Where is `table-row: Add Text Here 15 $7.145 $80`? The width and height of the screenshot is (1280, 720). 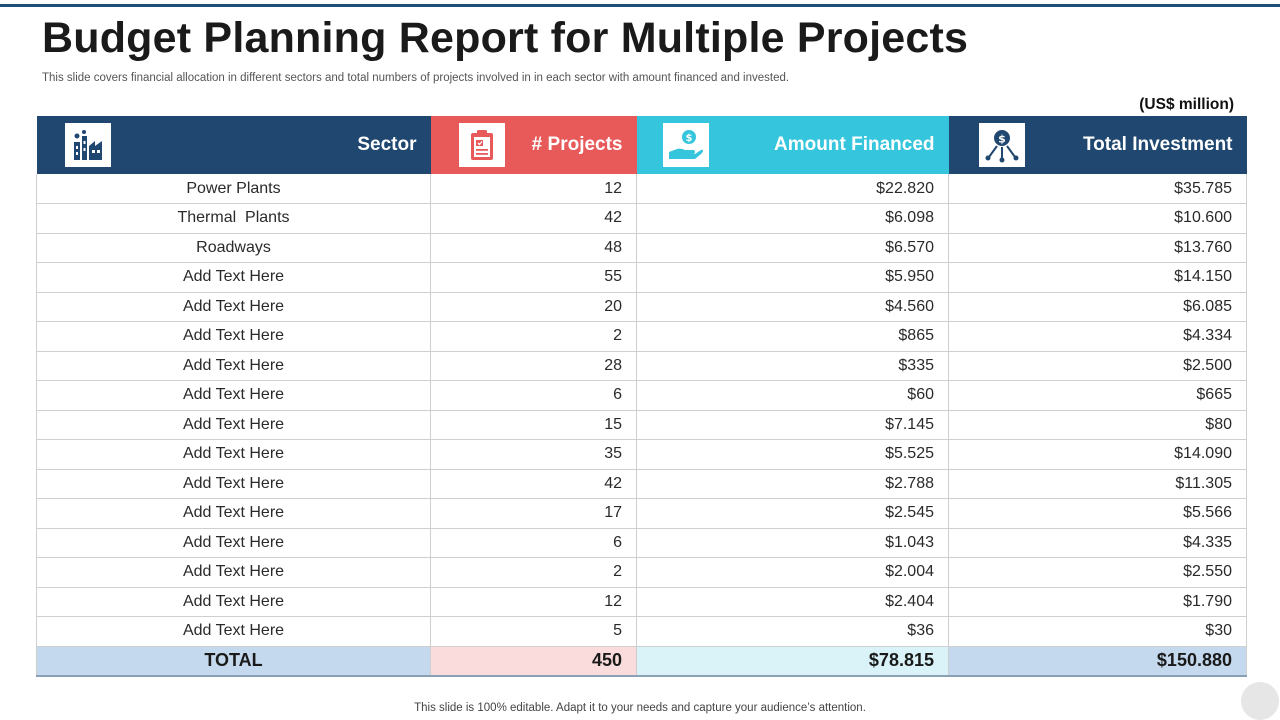 table-row: Add Text Here 15 $7.145 $80 is located at coordinates (641, 425).